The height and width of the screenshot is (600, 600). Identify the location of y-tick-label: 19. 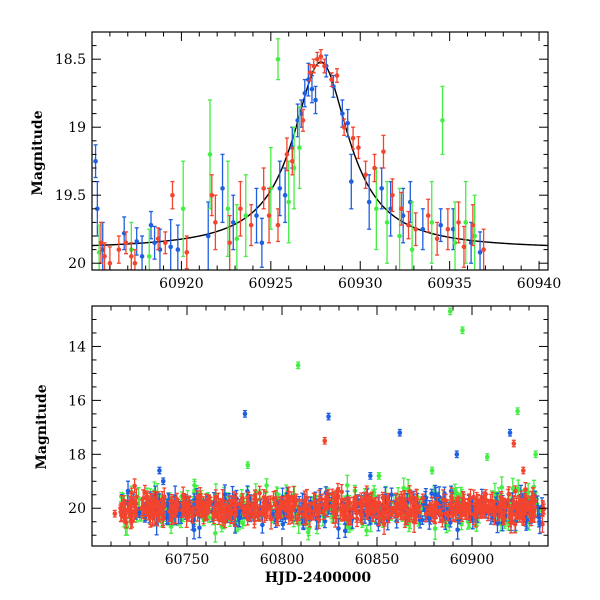
(77, 128).